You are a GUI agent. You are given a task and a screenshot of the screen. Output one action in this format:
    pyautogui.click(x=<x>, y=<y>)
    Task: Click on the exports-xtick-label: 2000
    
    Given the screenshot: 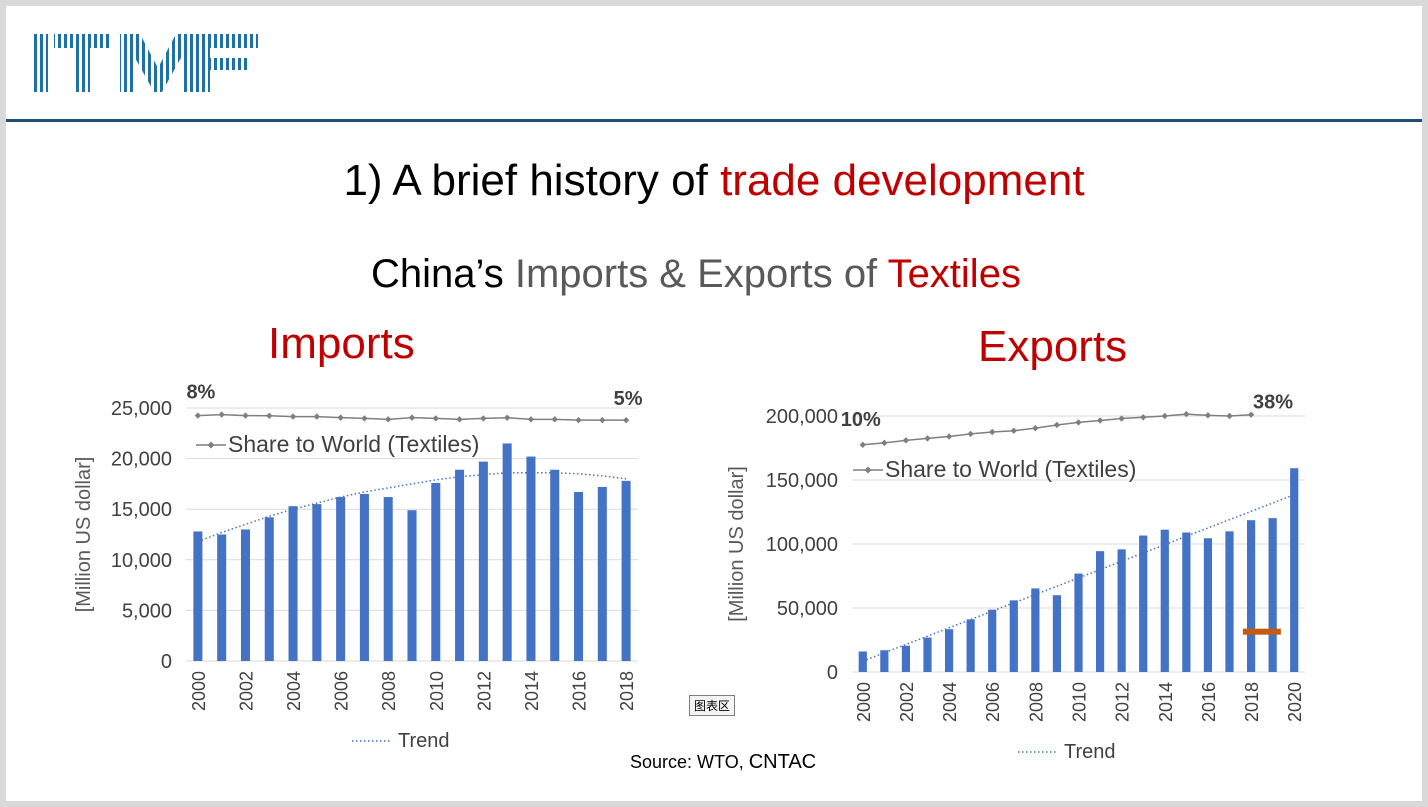 What is the action you would take?
    pyautogui.click(x=864, y=702)
    